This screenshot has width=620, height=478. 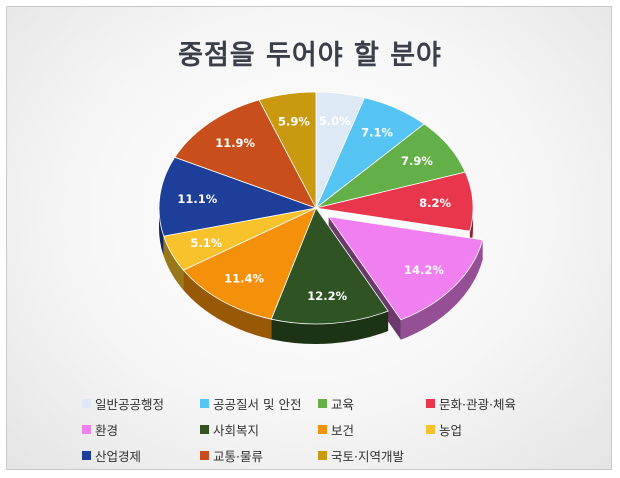 I want to click on data-label-10: 5.9%, so click(x=294, y=121).